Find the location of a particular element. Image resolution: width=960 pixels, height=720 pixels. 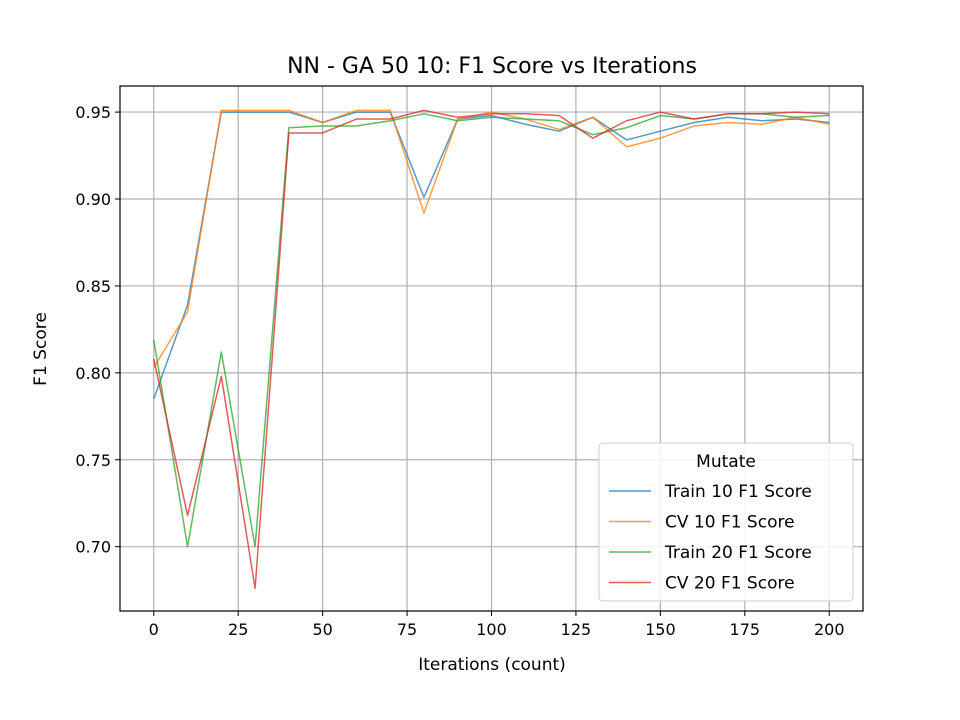

x-tick-label: 100 is located at coordinates (491, 629).